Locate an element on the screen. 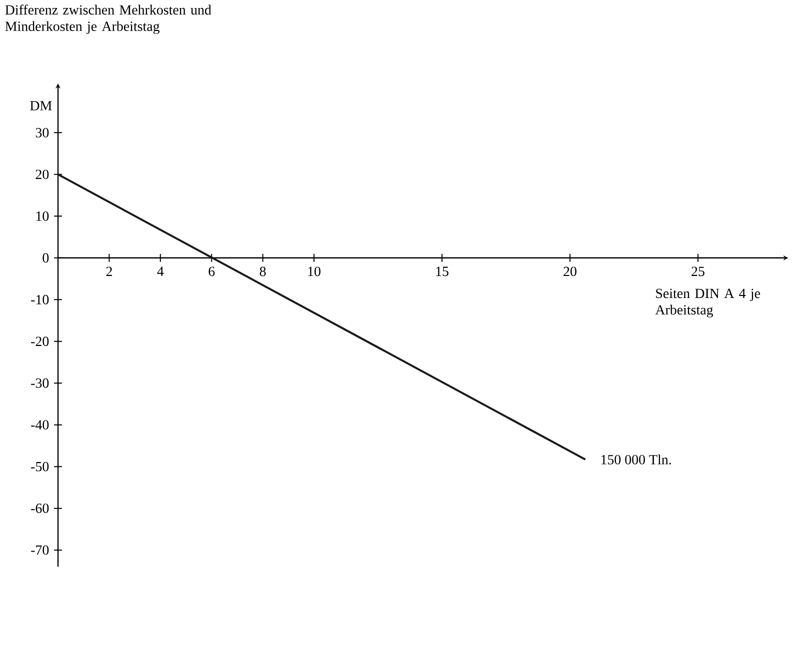 This screenshot has width=794, height=651. text: DM is located at coordinates (41, 105).